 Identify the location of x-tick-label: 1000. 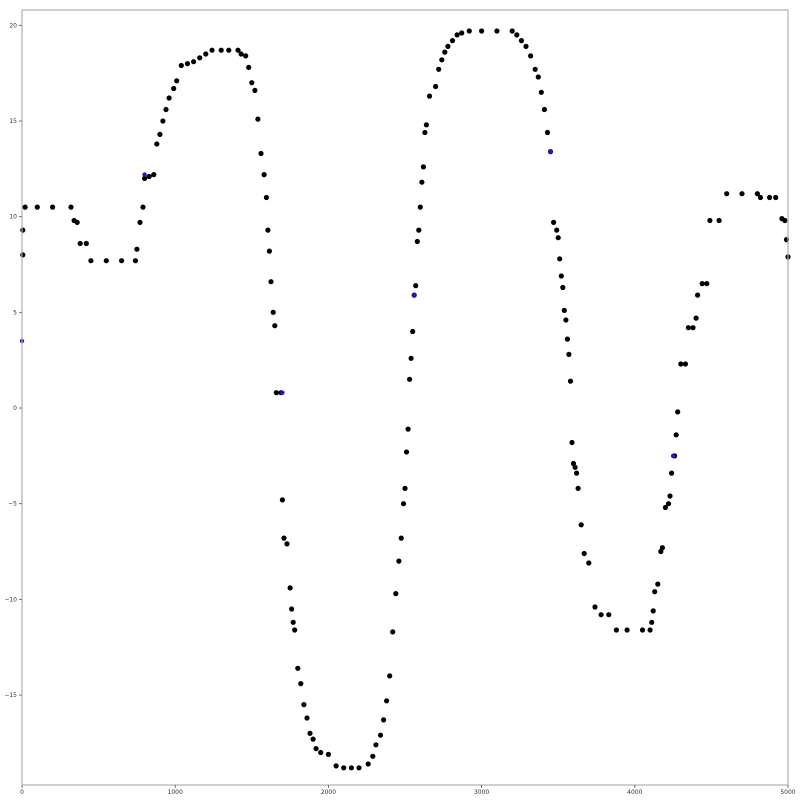
(175, 792).